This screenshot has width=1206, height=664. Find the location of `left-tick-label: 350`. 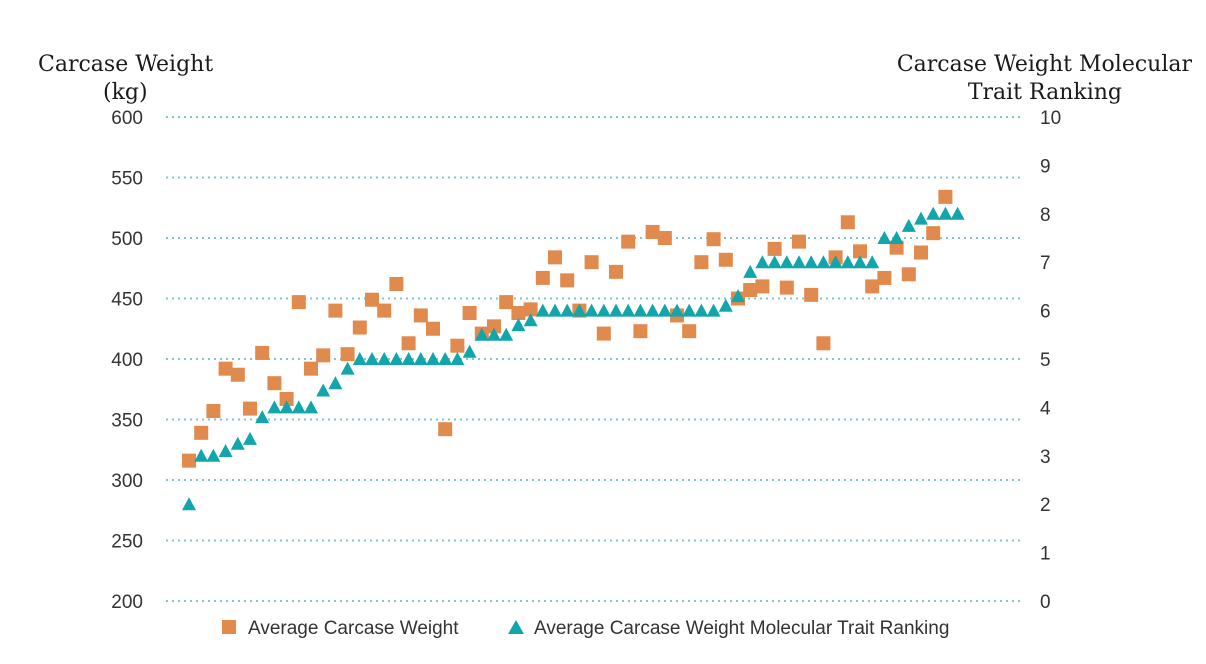

left-tick-label: 350 is located at coordinates (127, 421).